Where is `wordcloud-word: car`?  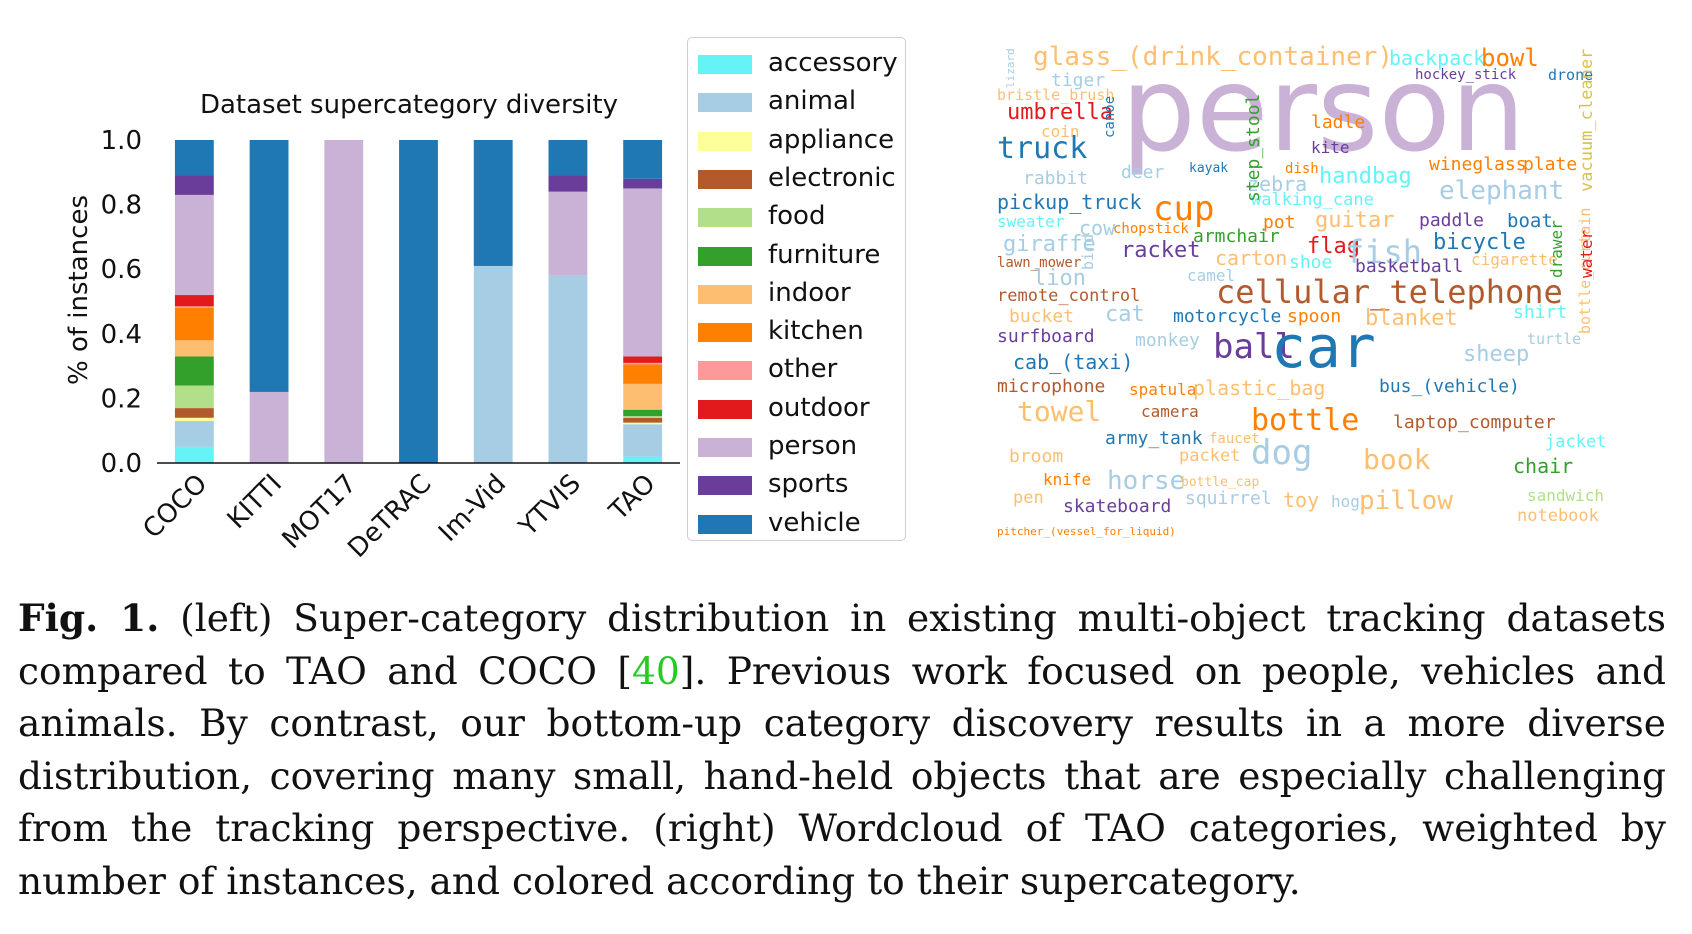
wordcloud-word: car is located at coordinates (1323, 347).